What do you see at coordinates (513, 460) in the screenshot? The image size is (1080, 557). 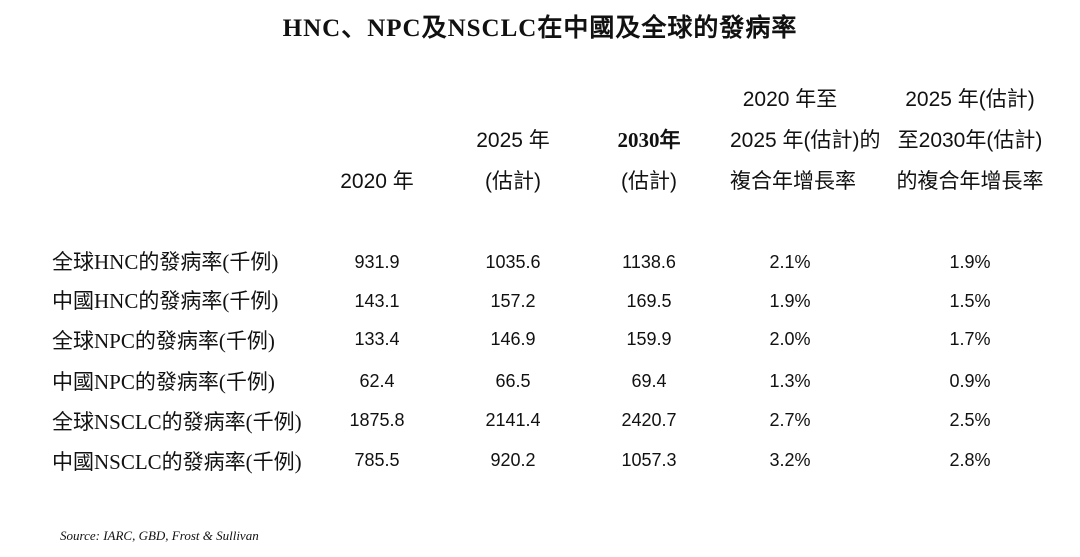 I see `table-cell: 920.2` at bounding box center [513, 460].